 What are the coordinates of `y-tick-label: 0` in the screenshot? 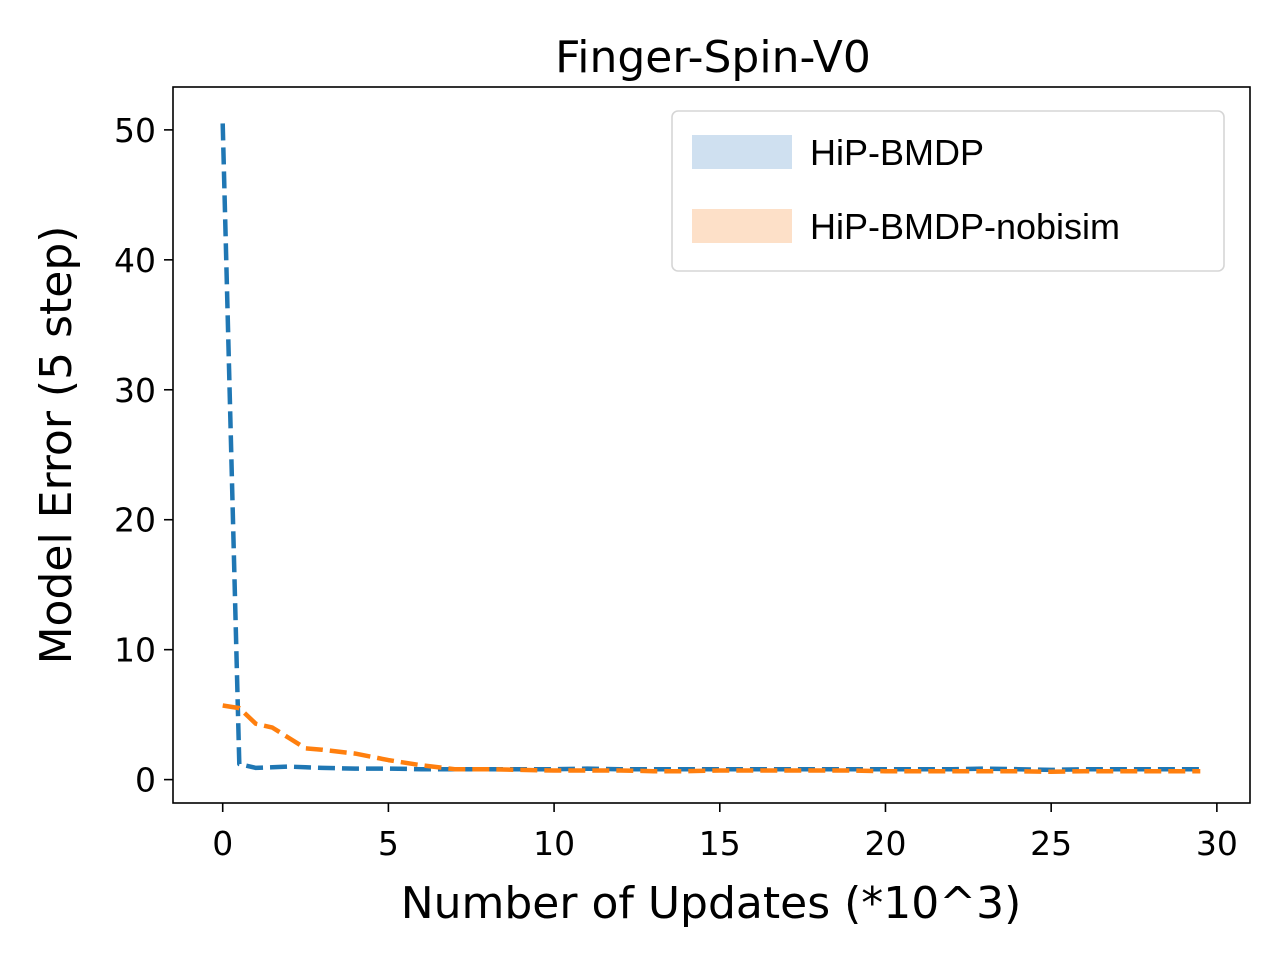 It's located at (145, 780).